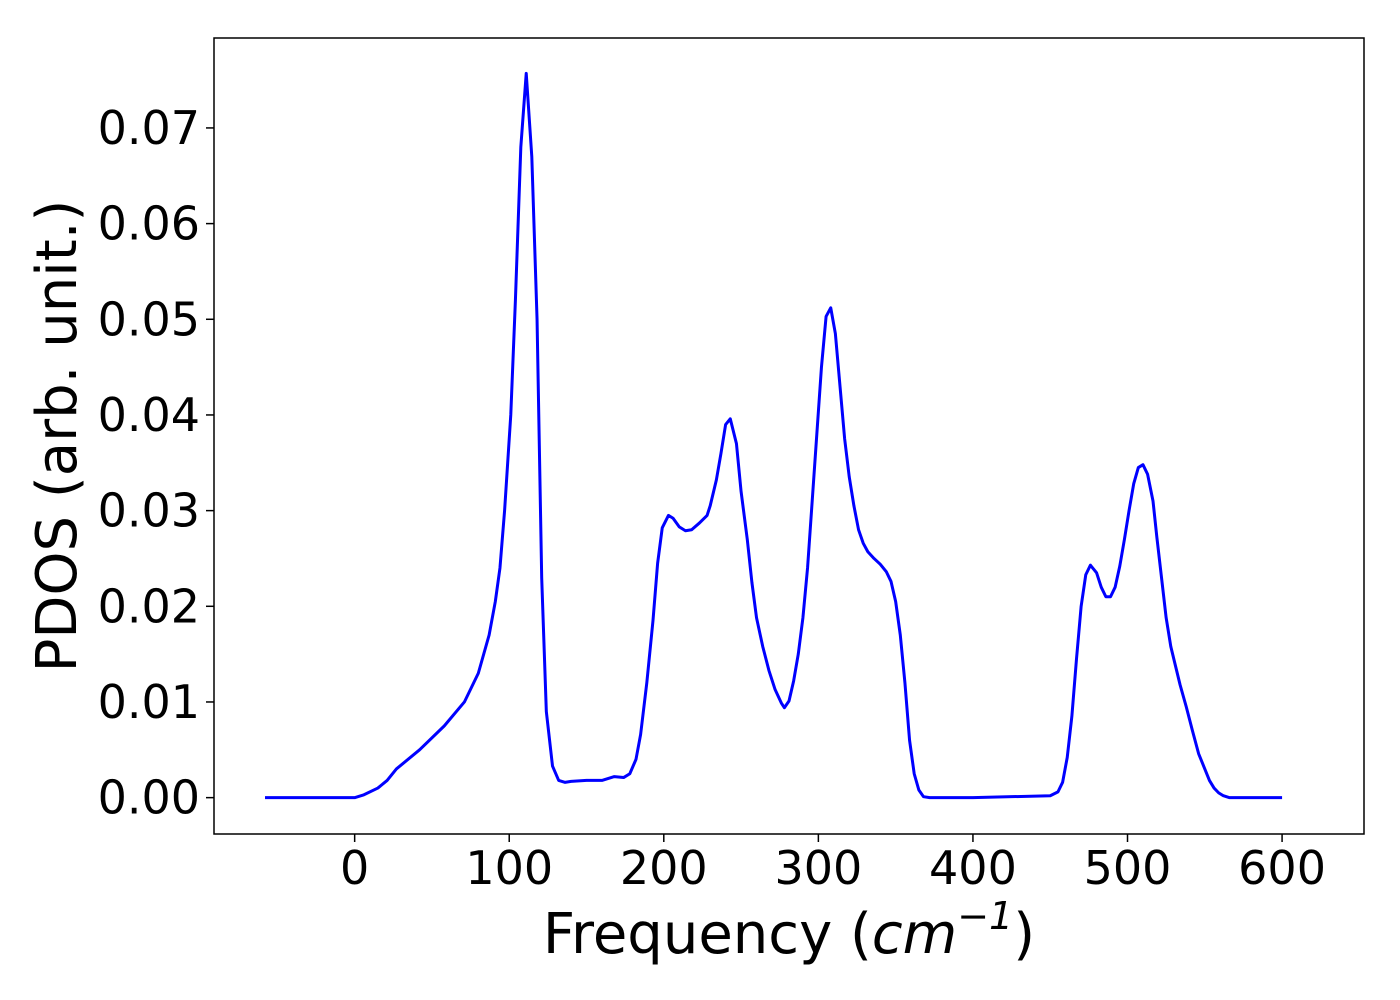  What do you see at coordinates (149, 606) in the screenshot?
I see `y-tick-label: 0.02` at bounding box center [149, 606].